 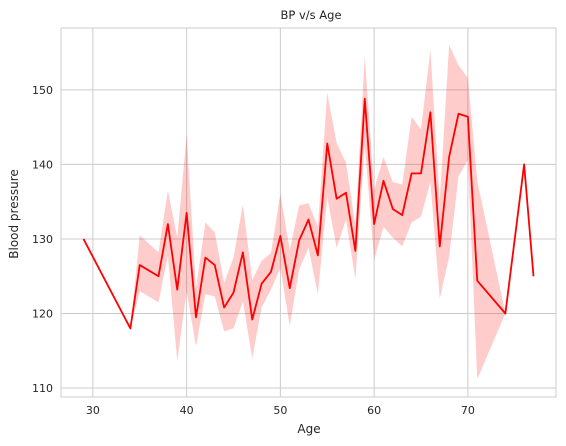 What do you see at coordinates (42, 90) in the screenshot?
I see `y-tick-label: 150` at bounding box center [42, 90].